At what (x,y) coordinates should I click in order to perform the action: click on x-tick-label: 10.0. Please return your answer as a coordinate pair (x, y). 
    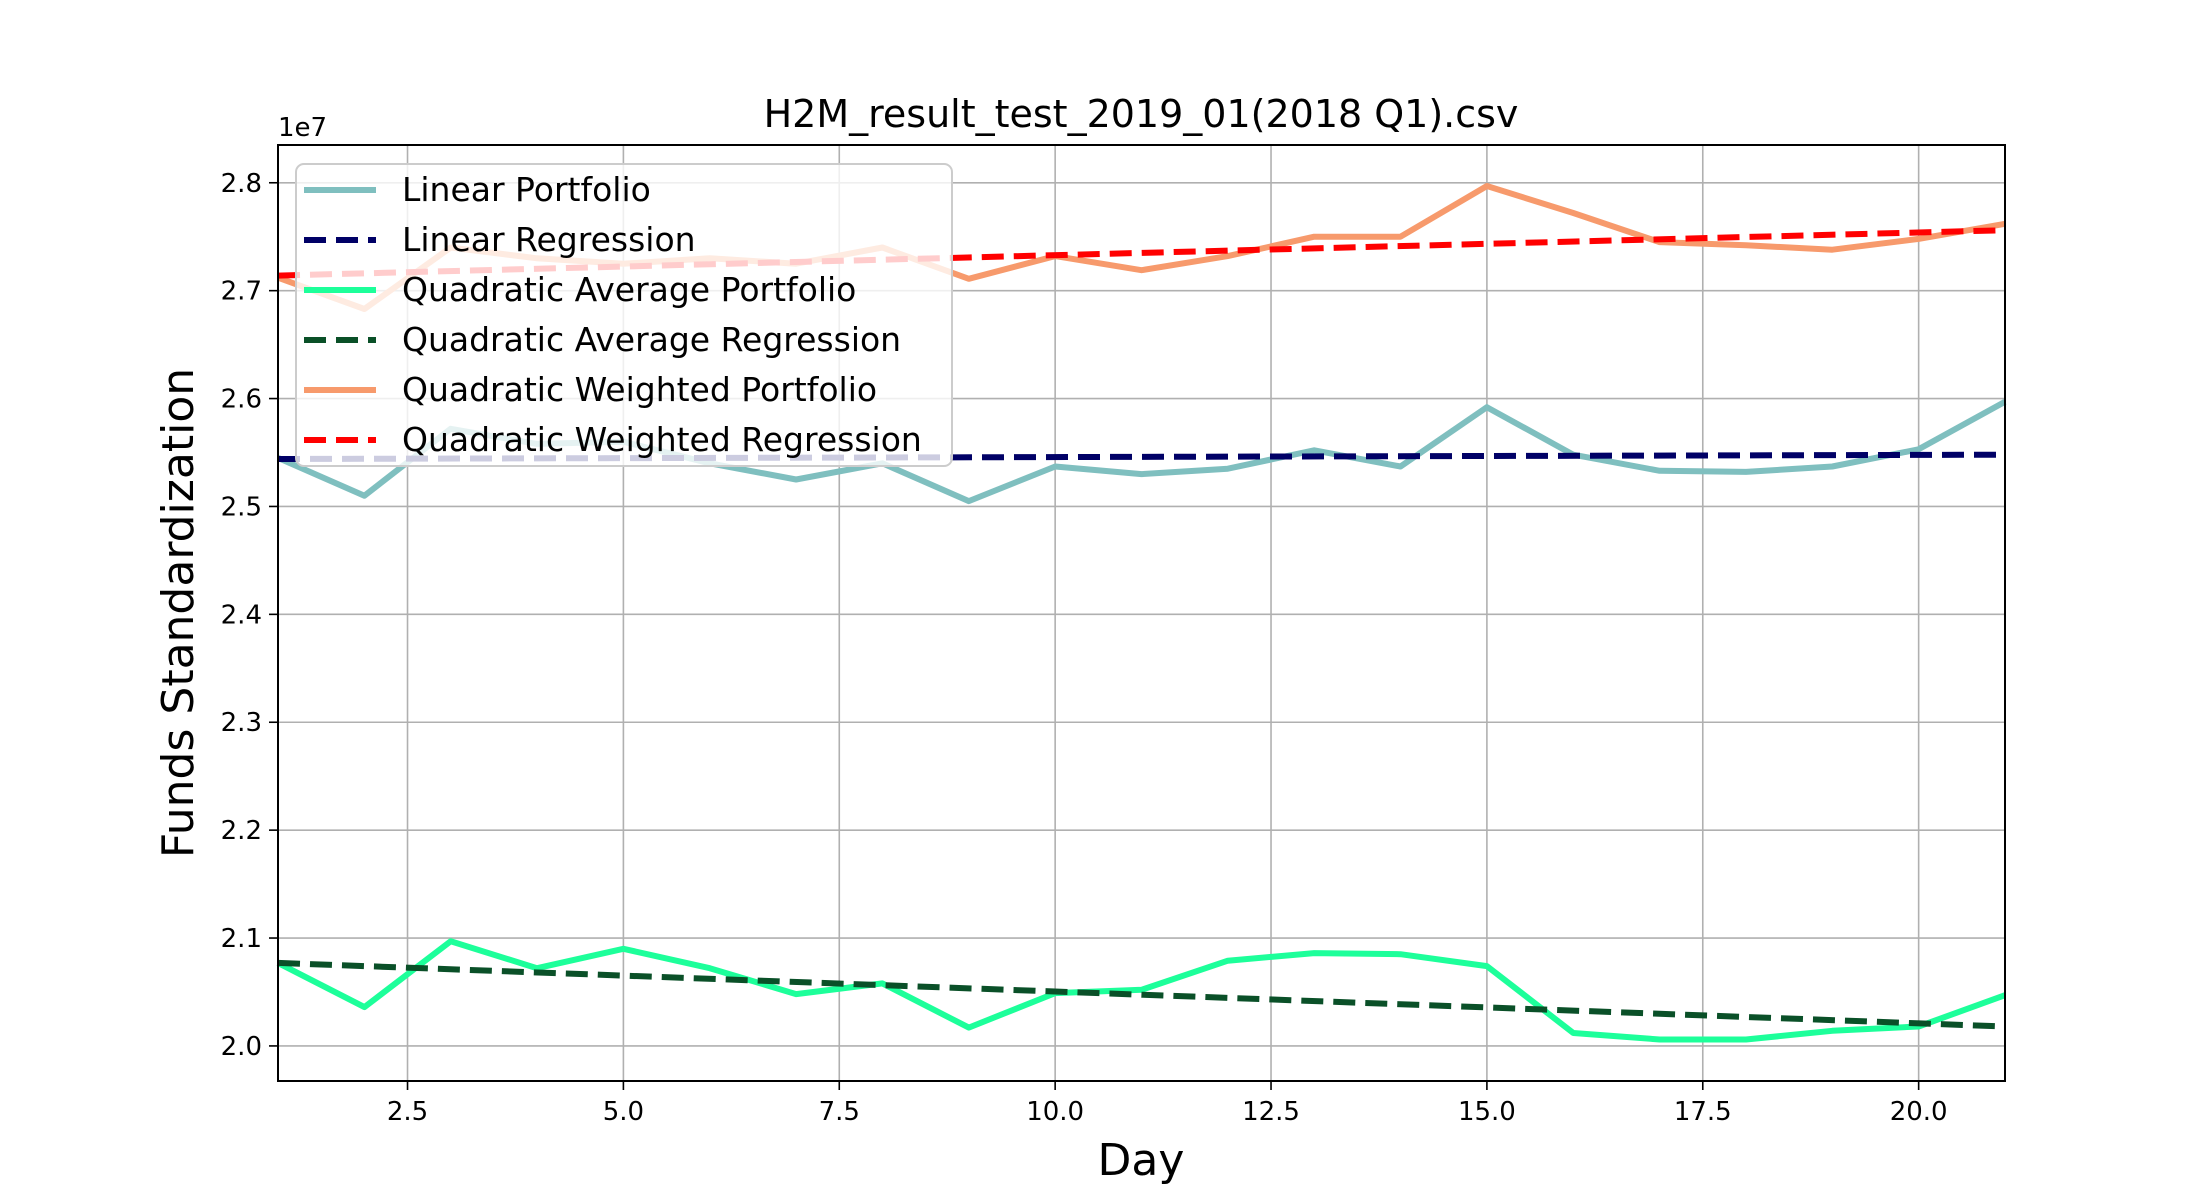
    Looking at the image, I should click on (1055, 1112).